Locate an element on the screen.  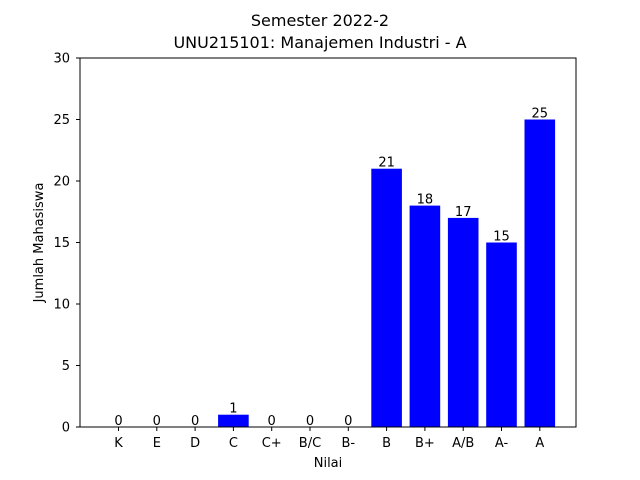
bar-A- is located at coordinates (501, 334).